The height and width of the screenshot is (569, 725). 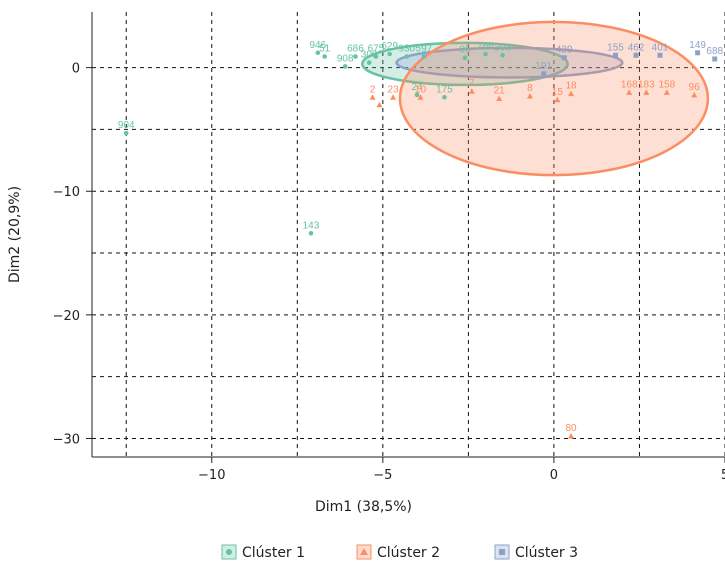 I want to click on data-label: 21, so click(x=500, y=91).